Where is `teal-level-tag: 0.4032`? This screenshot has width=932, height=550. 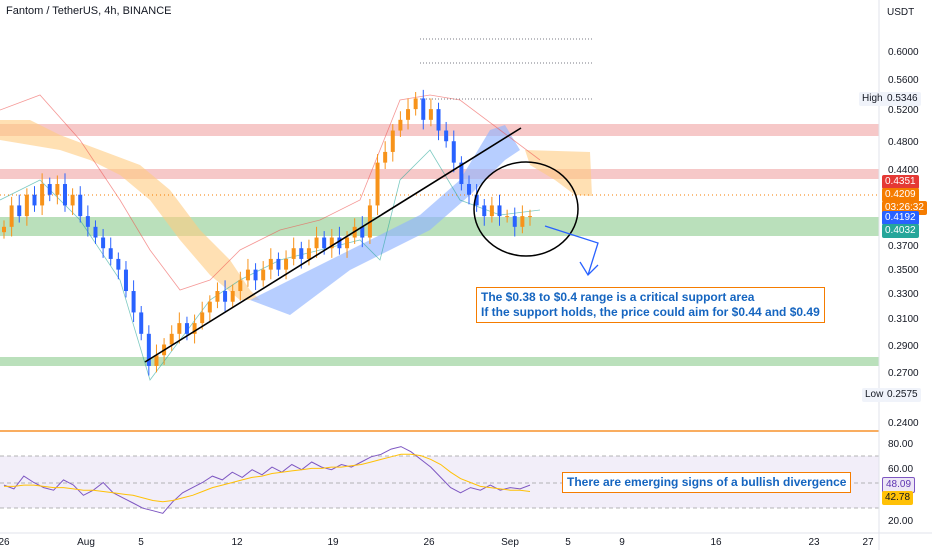
teal-level-tag: 0.4032 is located at coordinates (900, 231).